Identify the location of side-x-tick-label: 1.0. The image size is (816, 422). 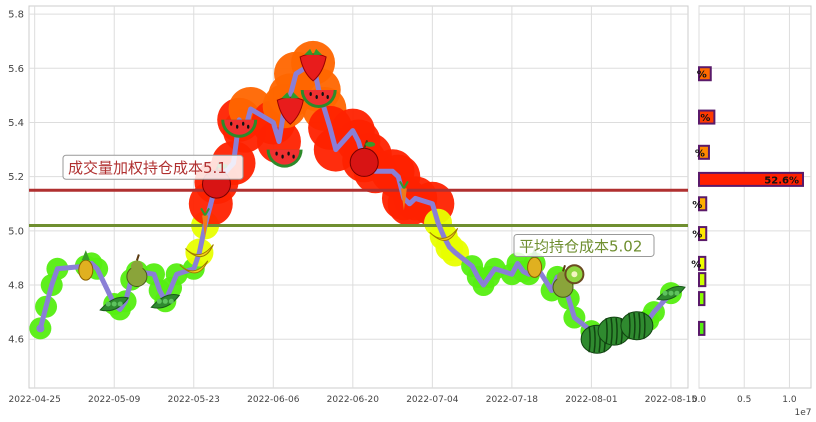
(789, 400).